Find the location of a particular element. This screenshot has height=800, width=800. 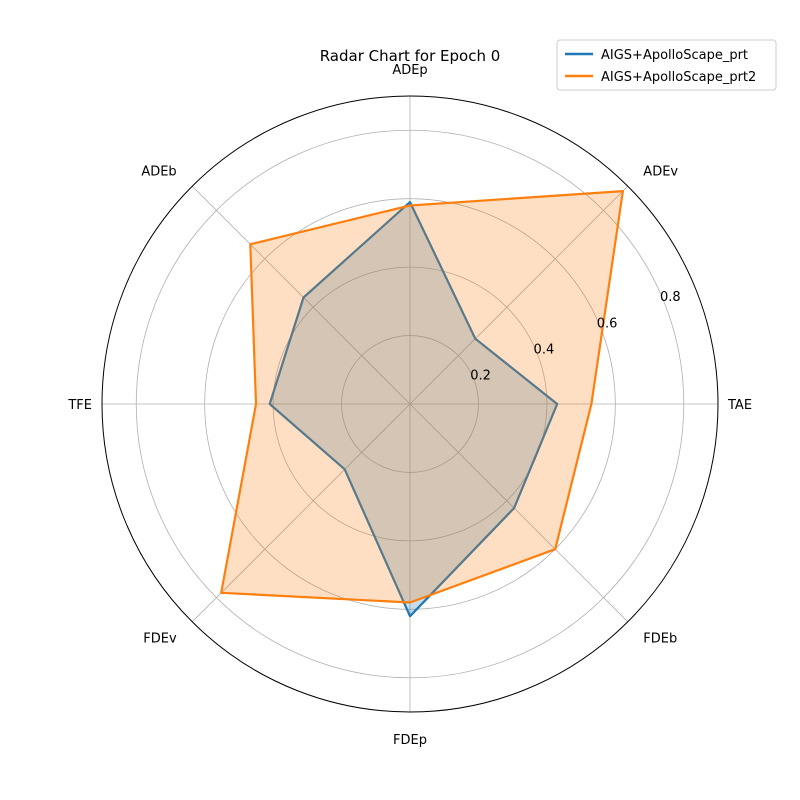

spoke-fdeb is located at coordinates (519, 513).